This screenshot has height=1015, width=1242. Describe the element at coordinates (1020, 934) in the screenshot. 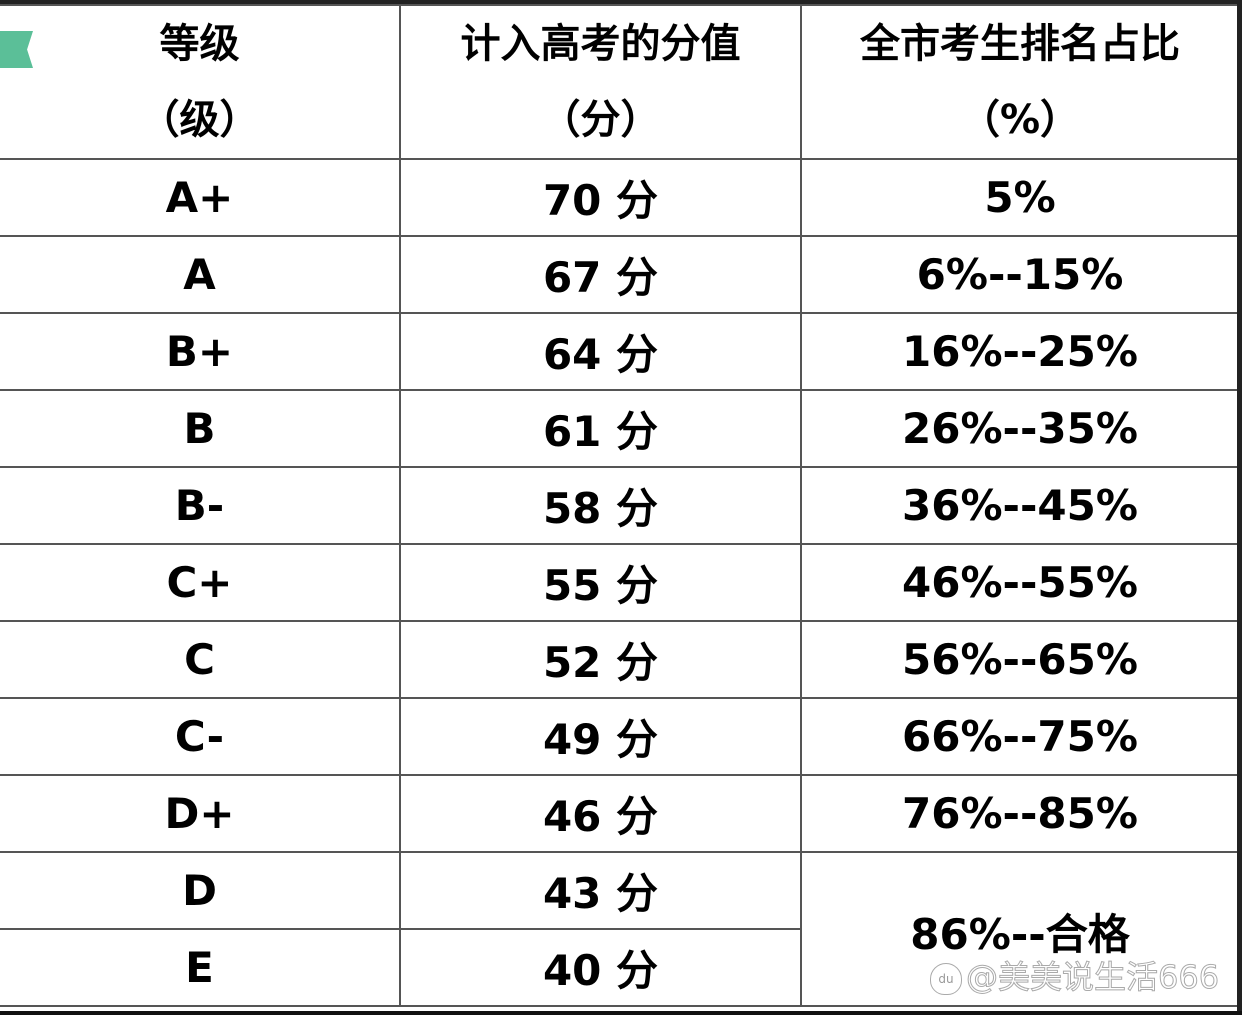

I see `merged-rank-text: 86%--合格` at that location.